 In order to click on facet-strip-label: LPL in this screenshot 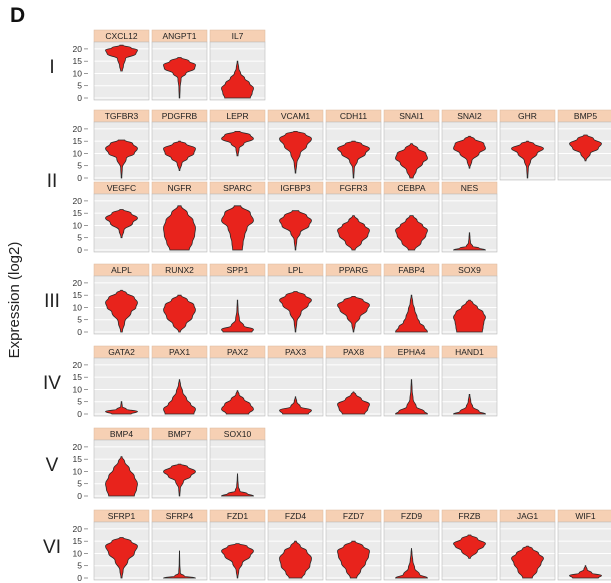, I will do `click(295, 270)`.